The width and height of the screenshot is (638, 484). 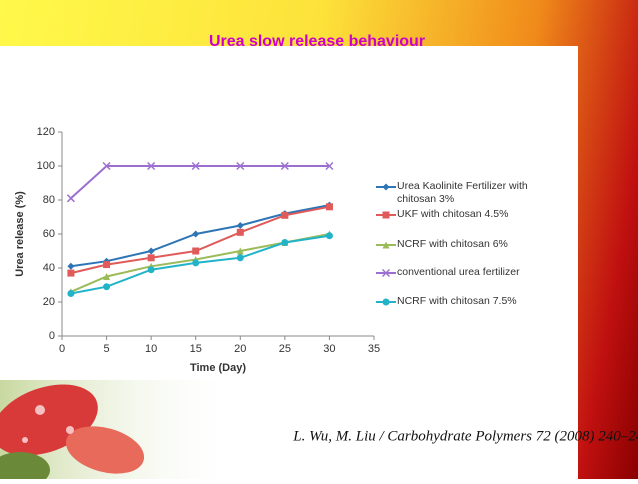 What do you see at coordinates (49, 234) in the screenshot?
I see `y-tick-label: 60` at bounding box center [49, 234].